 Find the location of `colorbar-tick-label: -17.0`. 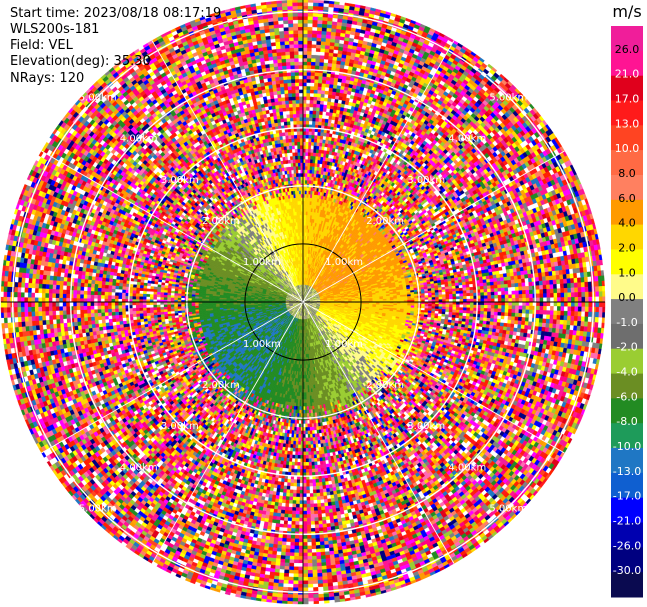

colorbar-tick-label: -17.0 is located at coordinates (627, 496).